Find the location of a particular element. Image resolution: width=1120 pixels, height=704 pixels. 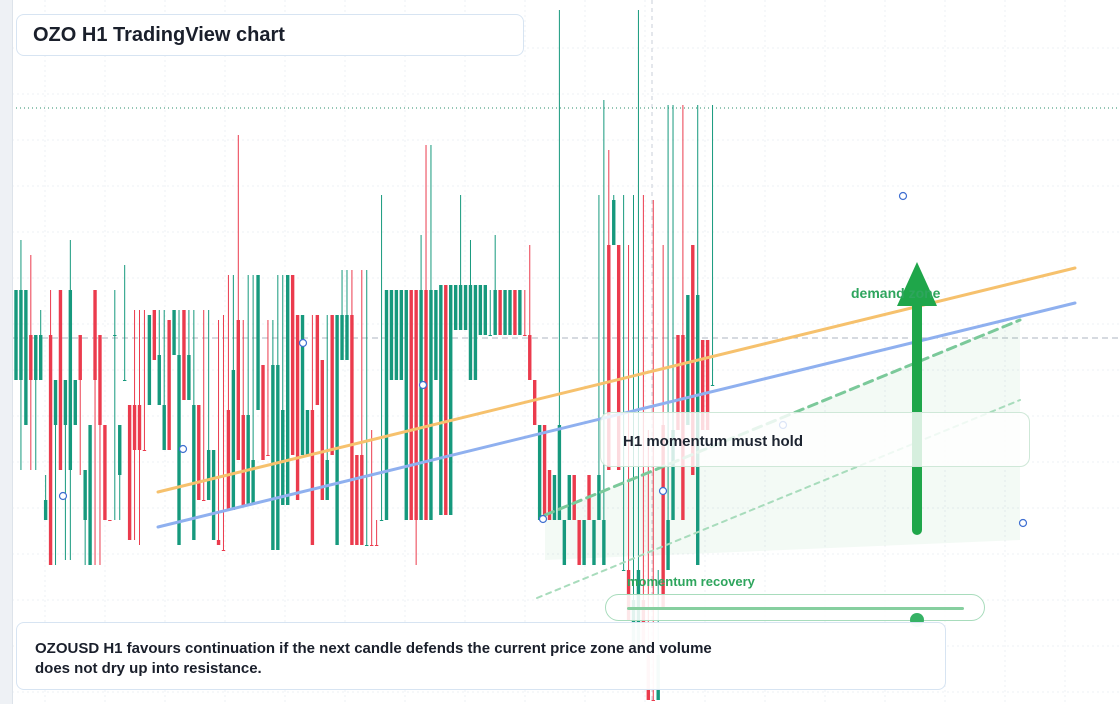

momentum-recovery-label: momentum recovery is located at coordinates (691, 581).